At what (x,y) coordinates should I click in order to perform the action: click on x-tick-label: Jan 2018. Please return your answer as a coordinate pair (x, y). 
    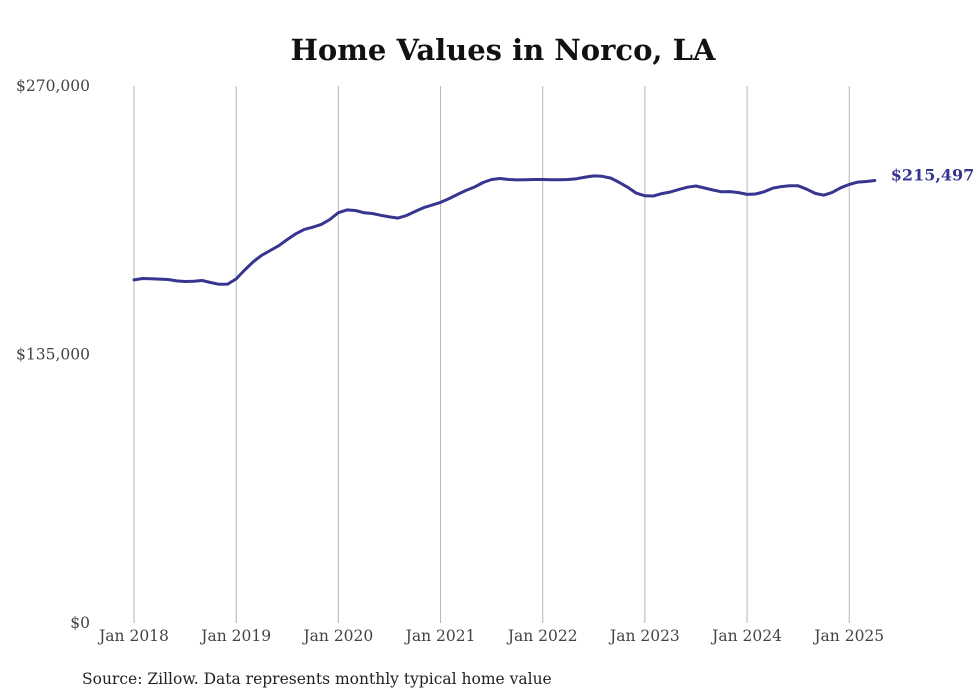
    Looking at the image, I should click on (133, 636).